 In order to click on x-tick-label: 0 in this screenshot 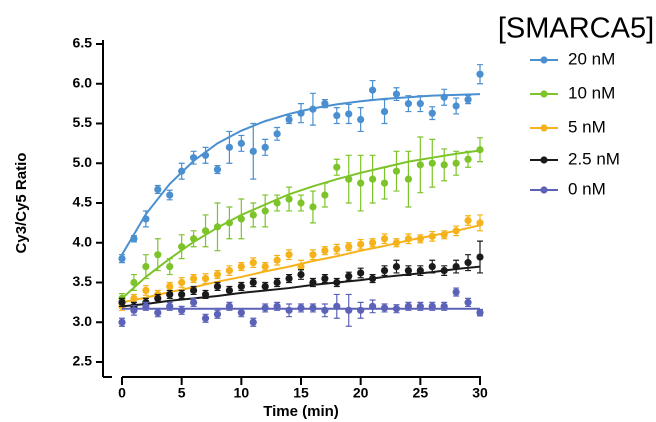, I will do `click(122, 393)`.